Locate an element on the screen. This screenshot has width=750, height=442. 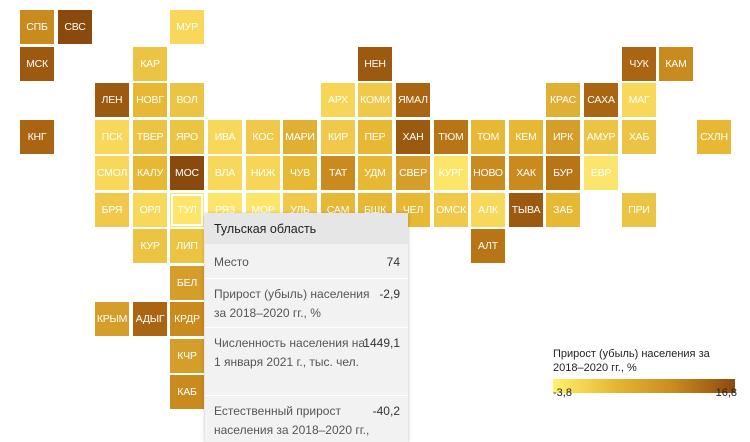
region-tile-ЗАБ: ЗАБ is located at coordinates (563, 210).